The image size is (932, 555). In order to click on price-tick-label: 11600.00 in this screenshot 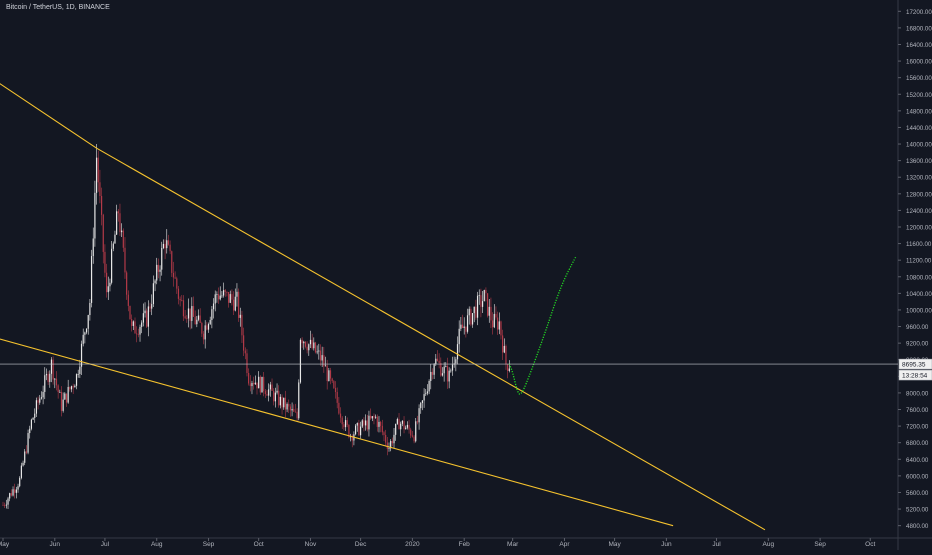, I will do `click(919, 244)`.